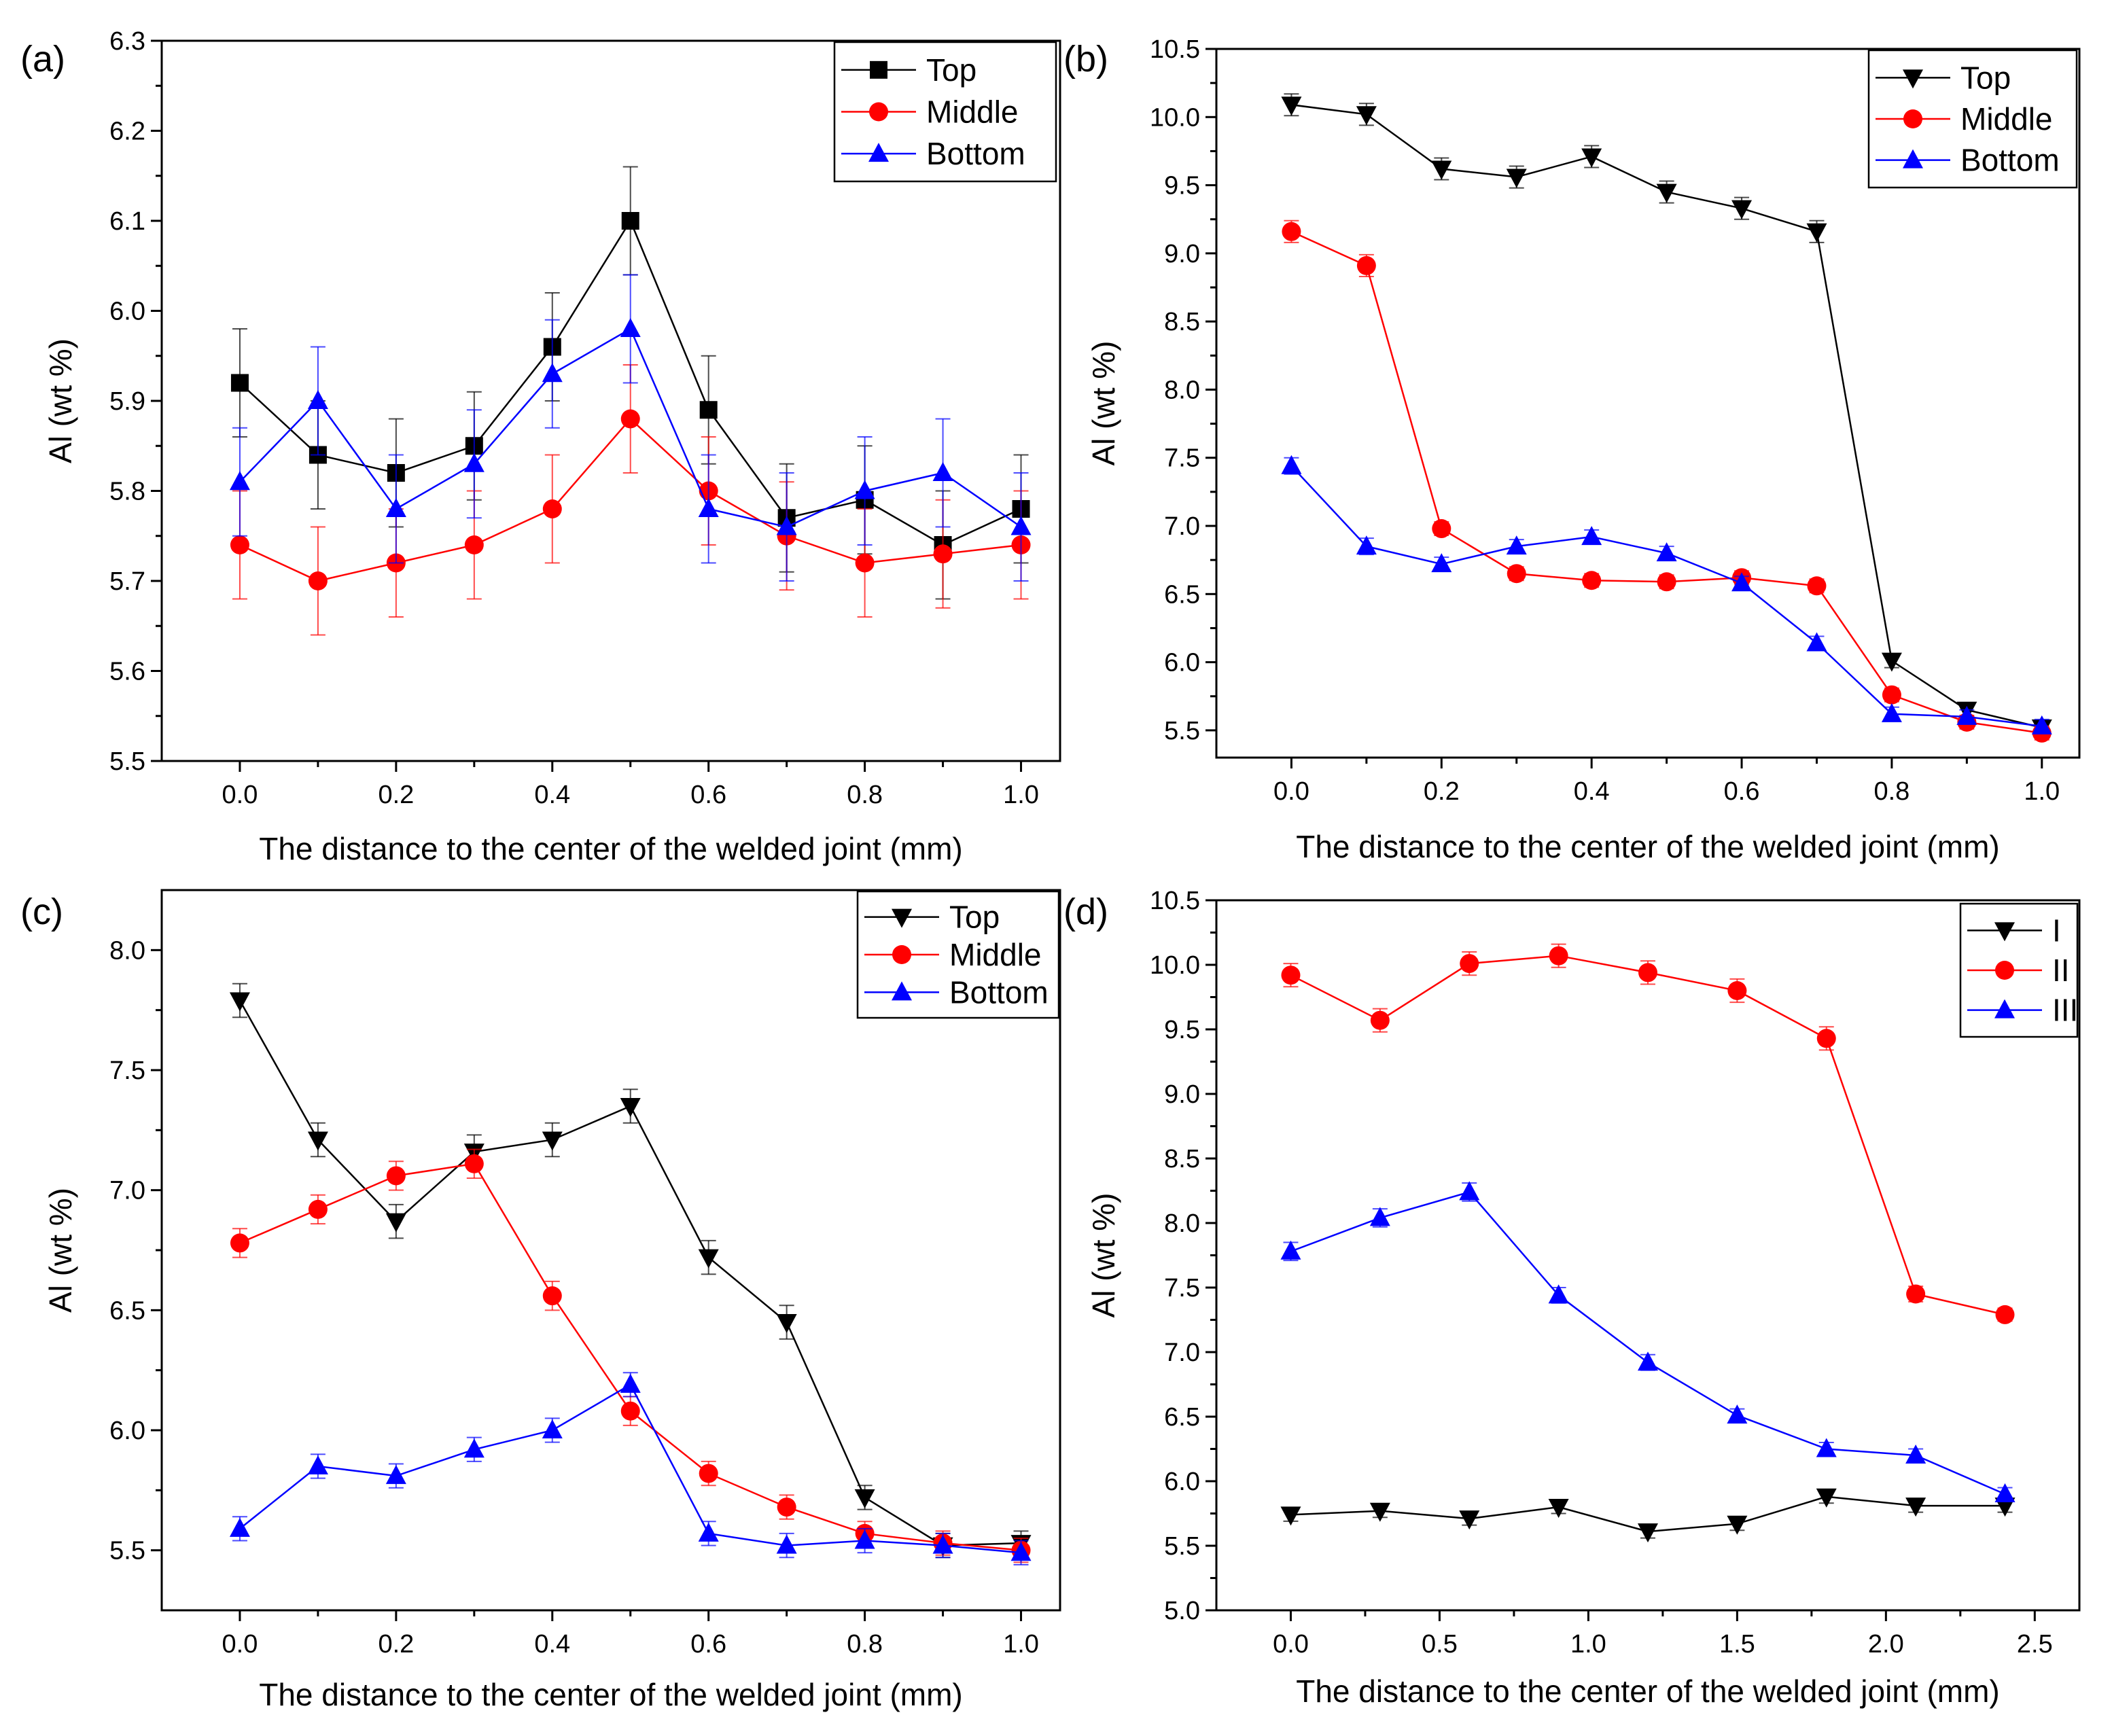 The width and height of the screenshot is (2112, 1736). What do you see at coordinates (1648, 1341) in the screenshot?
I see `series-iii` at bounding box center [1648, 1341].